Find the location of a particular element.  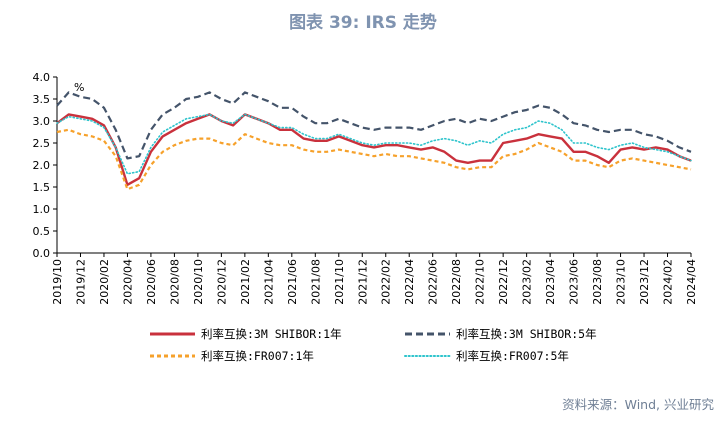

y-tick-label: 3.0 is located at coordinates (42, 121).